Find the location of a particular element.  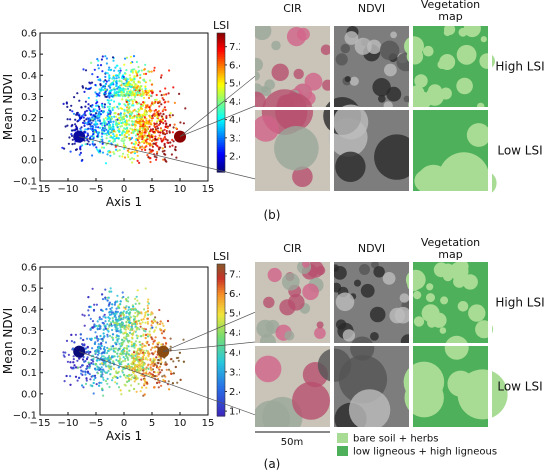

row-label: Low LSI is located at coordinates (519, 151).